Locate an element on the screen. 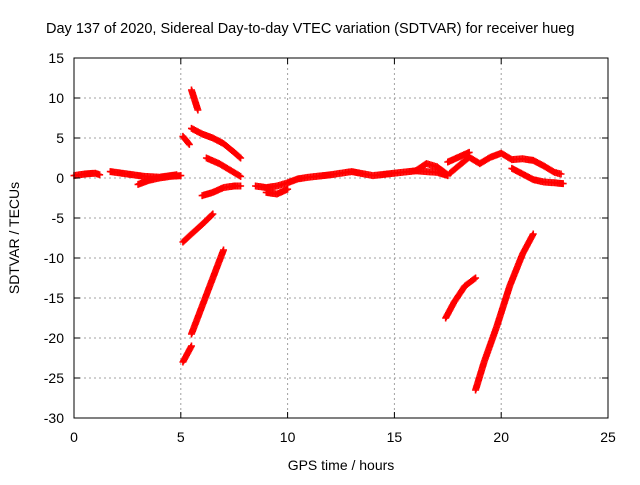  series-neg-long is located at coordinates (504, 312).